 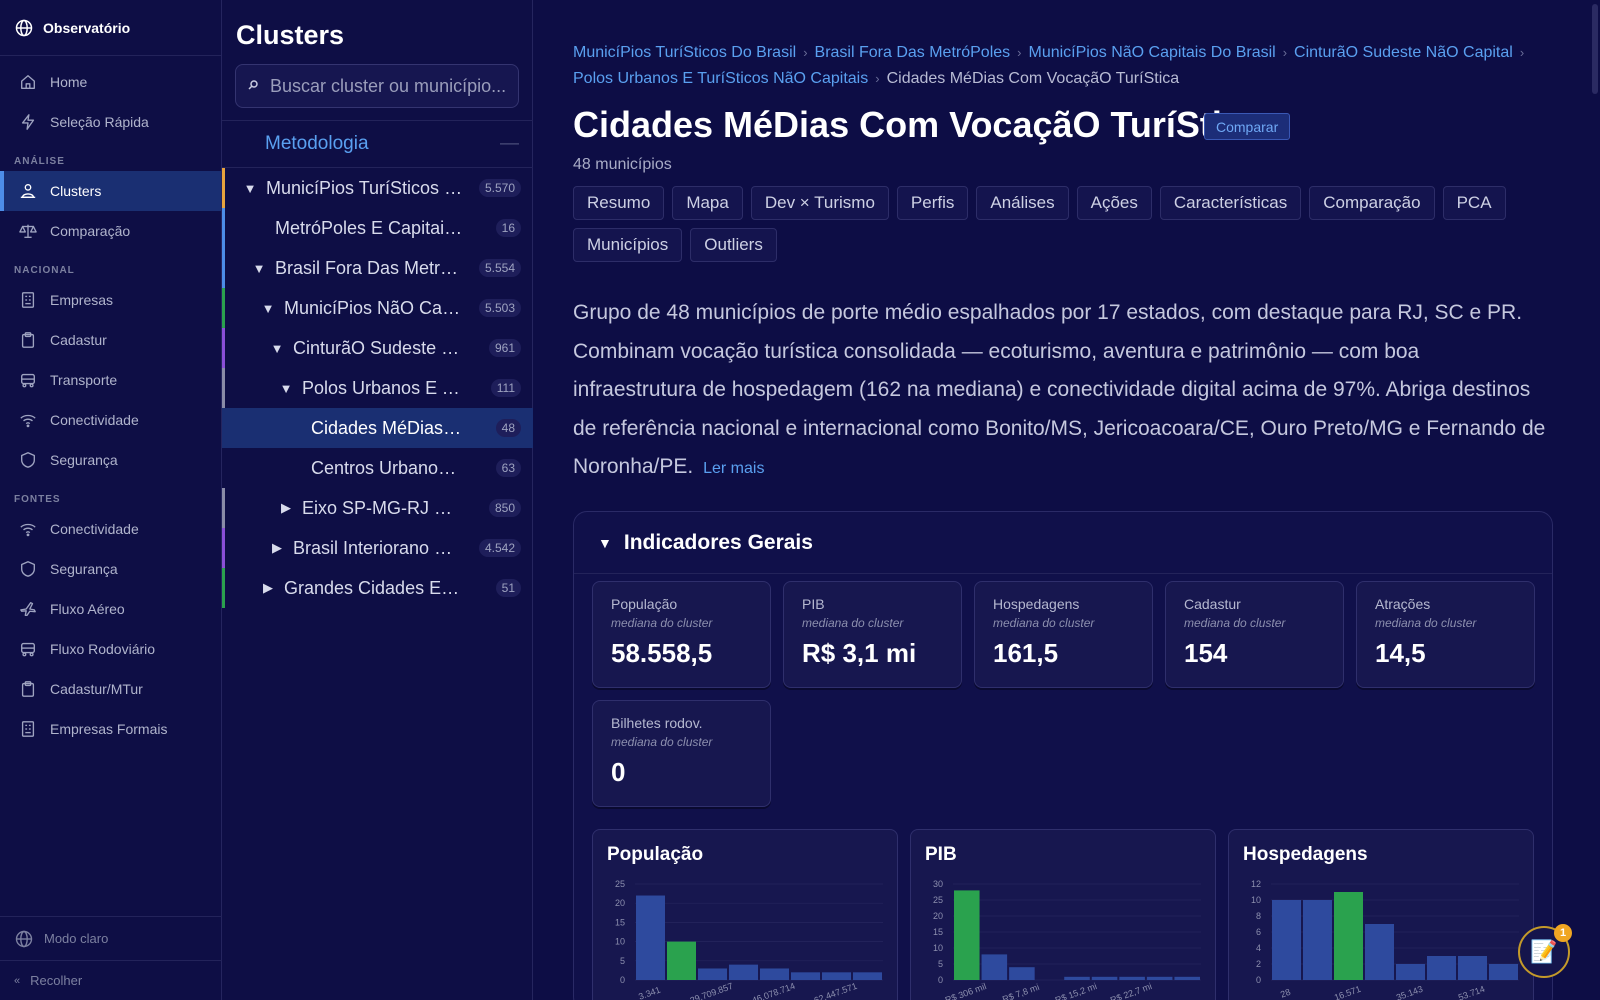 I want to click on cluster-tree-item: Cidades MéDias Com VocaçãO TuríStica 48, so click(x=377, y=428).